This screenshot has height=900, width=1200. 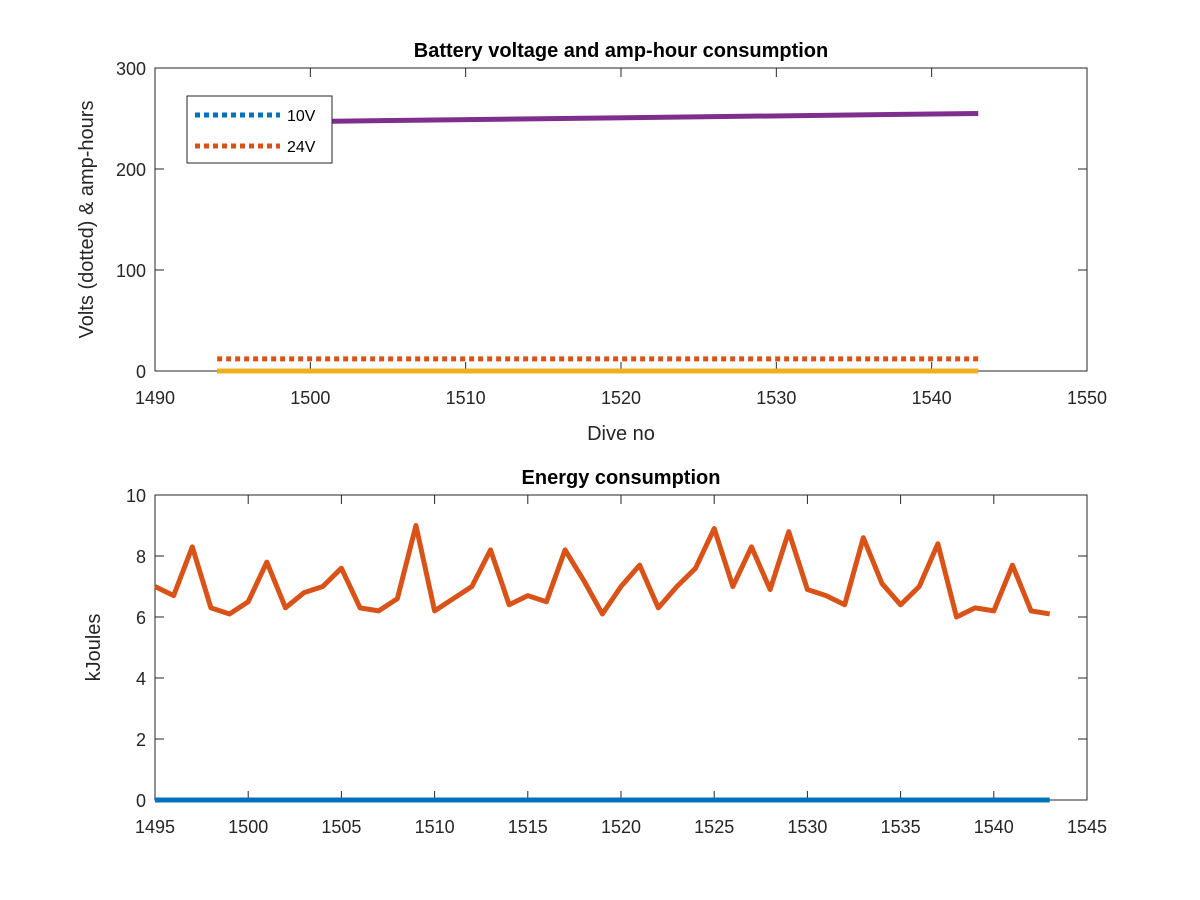 I want to click on legend-label: 10V, so click(x=301, y=116).